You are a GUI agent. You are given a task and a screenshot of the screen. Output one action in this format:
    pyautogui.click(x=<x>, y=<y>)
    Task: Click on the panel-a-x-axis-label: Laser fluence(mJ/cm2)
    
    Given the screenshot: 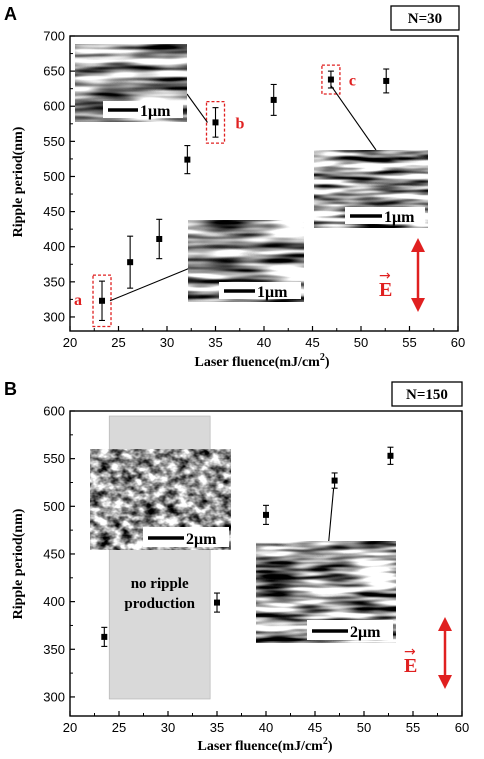 What is the action you would take?
    pyautogui.click(x=262, y=361)
    